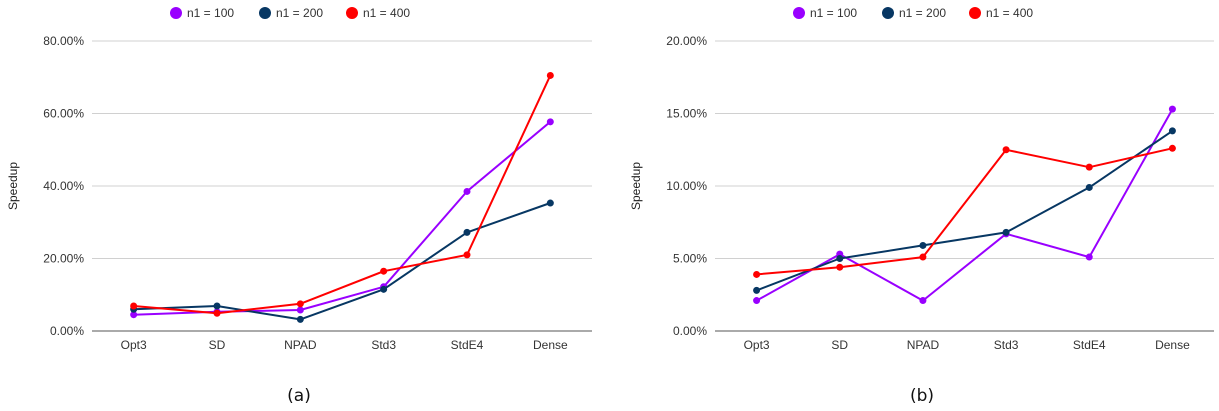 The width and height of the screenshot is (1219, 411). Describe the element at coordinates (299, 396) in the screenshot. I see `chart-caption: (a)` at that location.